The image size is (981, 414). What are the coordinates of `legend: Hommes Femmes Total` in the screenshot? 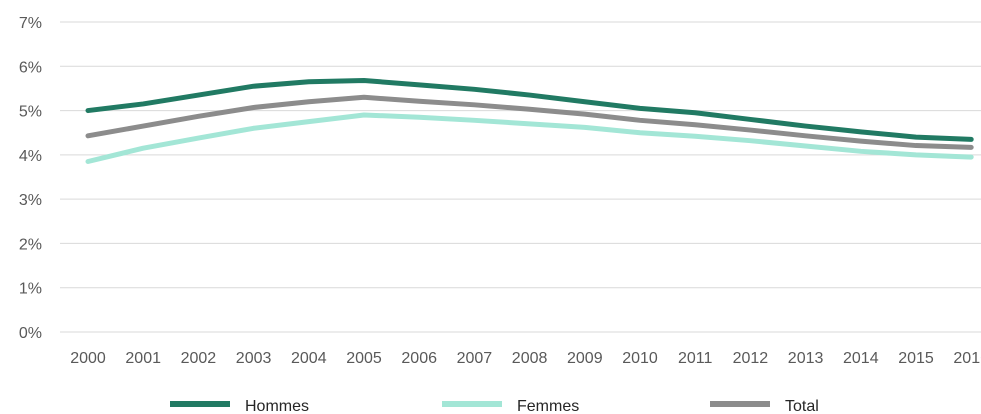 It's located at (494, 406).